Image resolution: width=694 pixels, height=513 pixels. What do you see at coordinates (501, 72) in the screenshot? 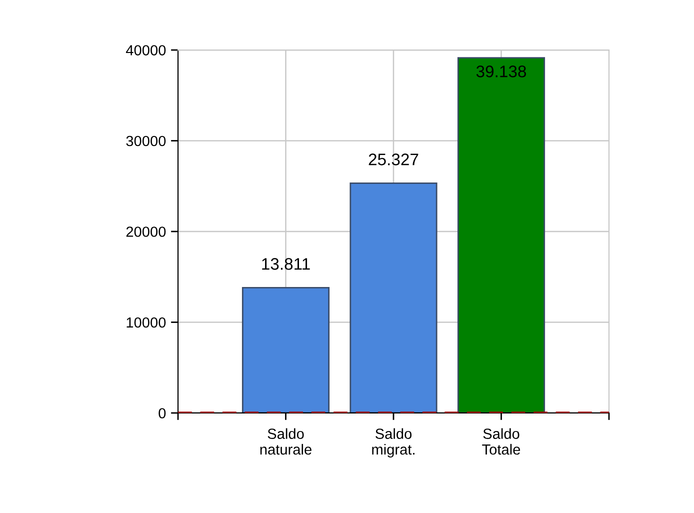
I see `data-label: 39.138` at bounding box center [501, 72].